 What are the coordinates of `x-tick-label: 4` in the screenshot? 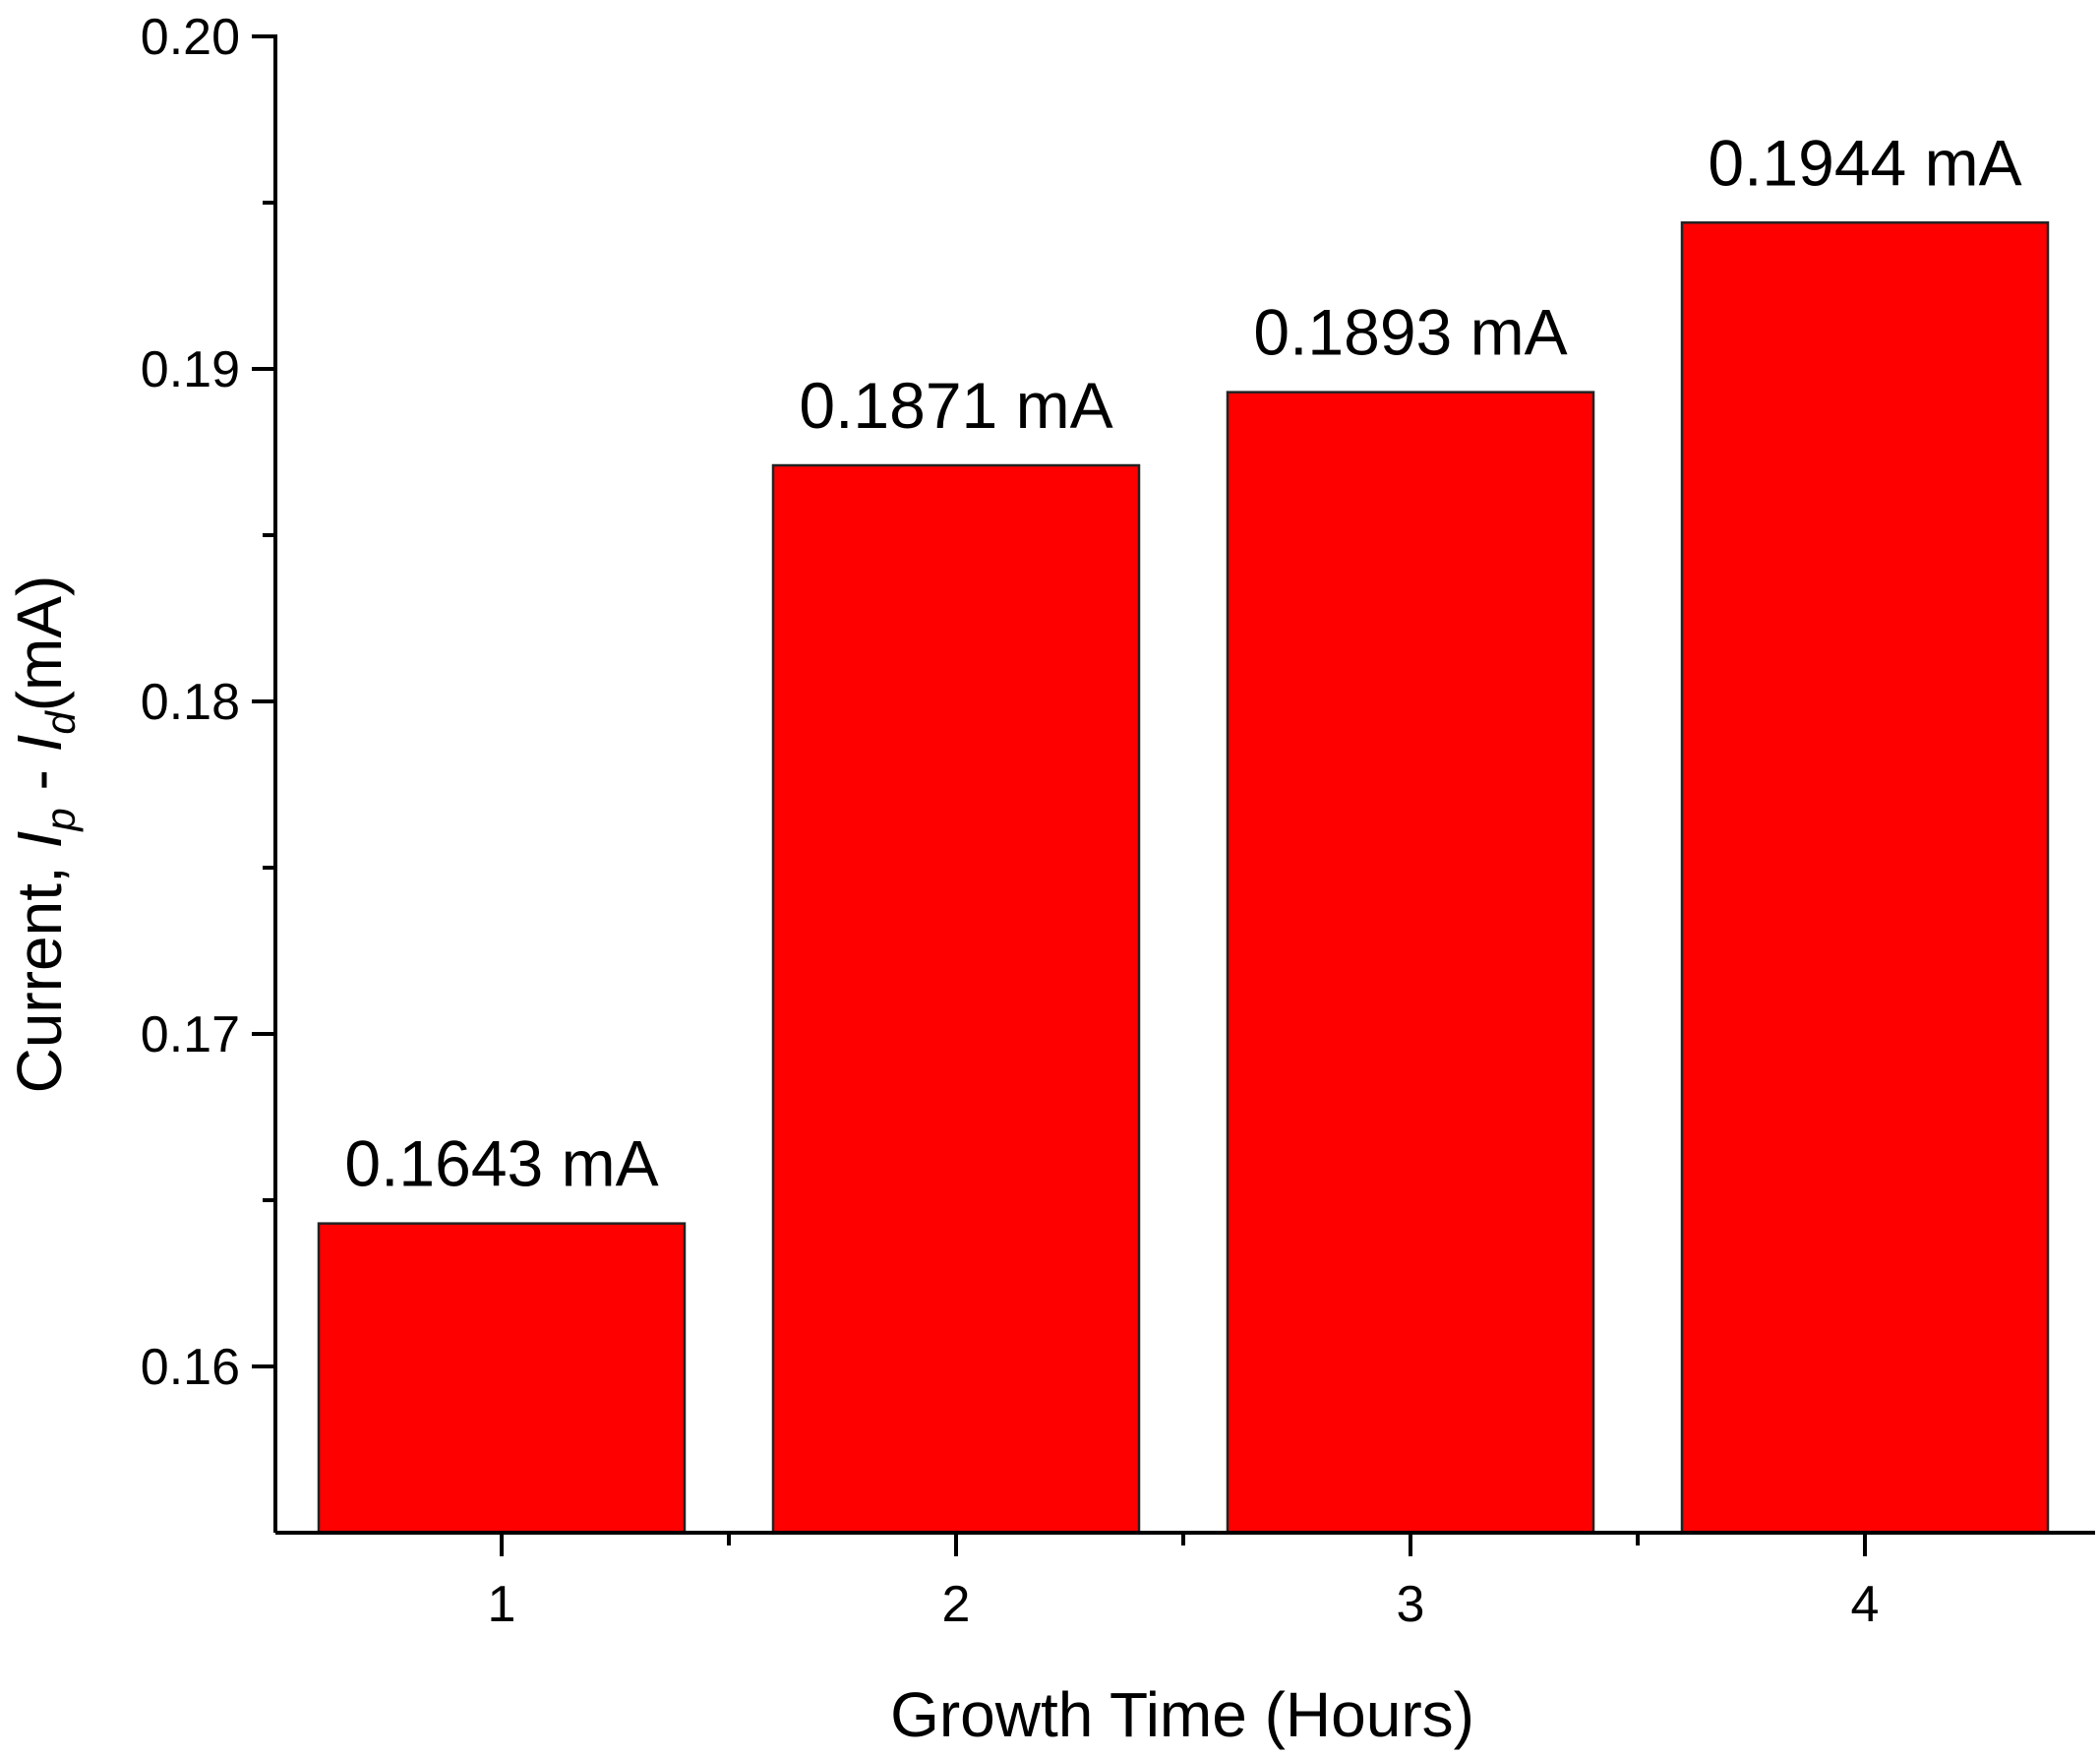 It's located at (1865, 1604).